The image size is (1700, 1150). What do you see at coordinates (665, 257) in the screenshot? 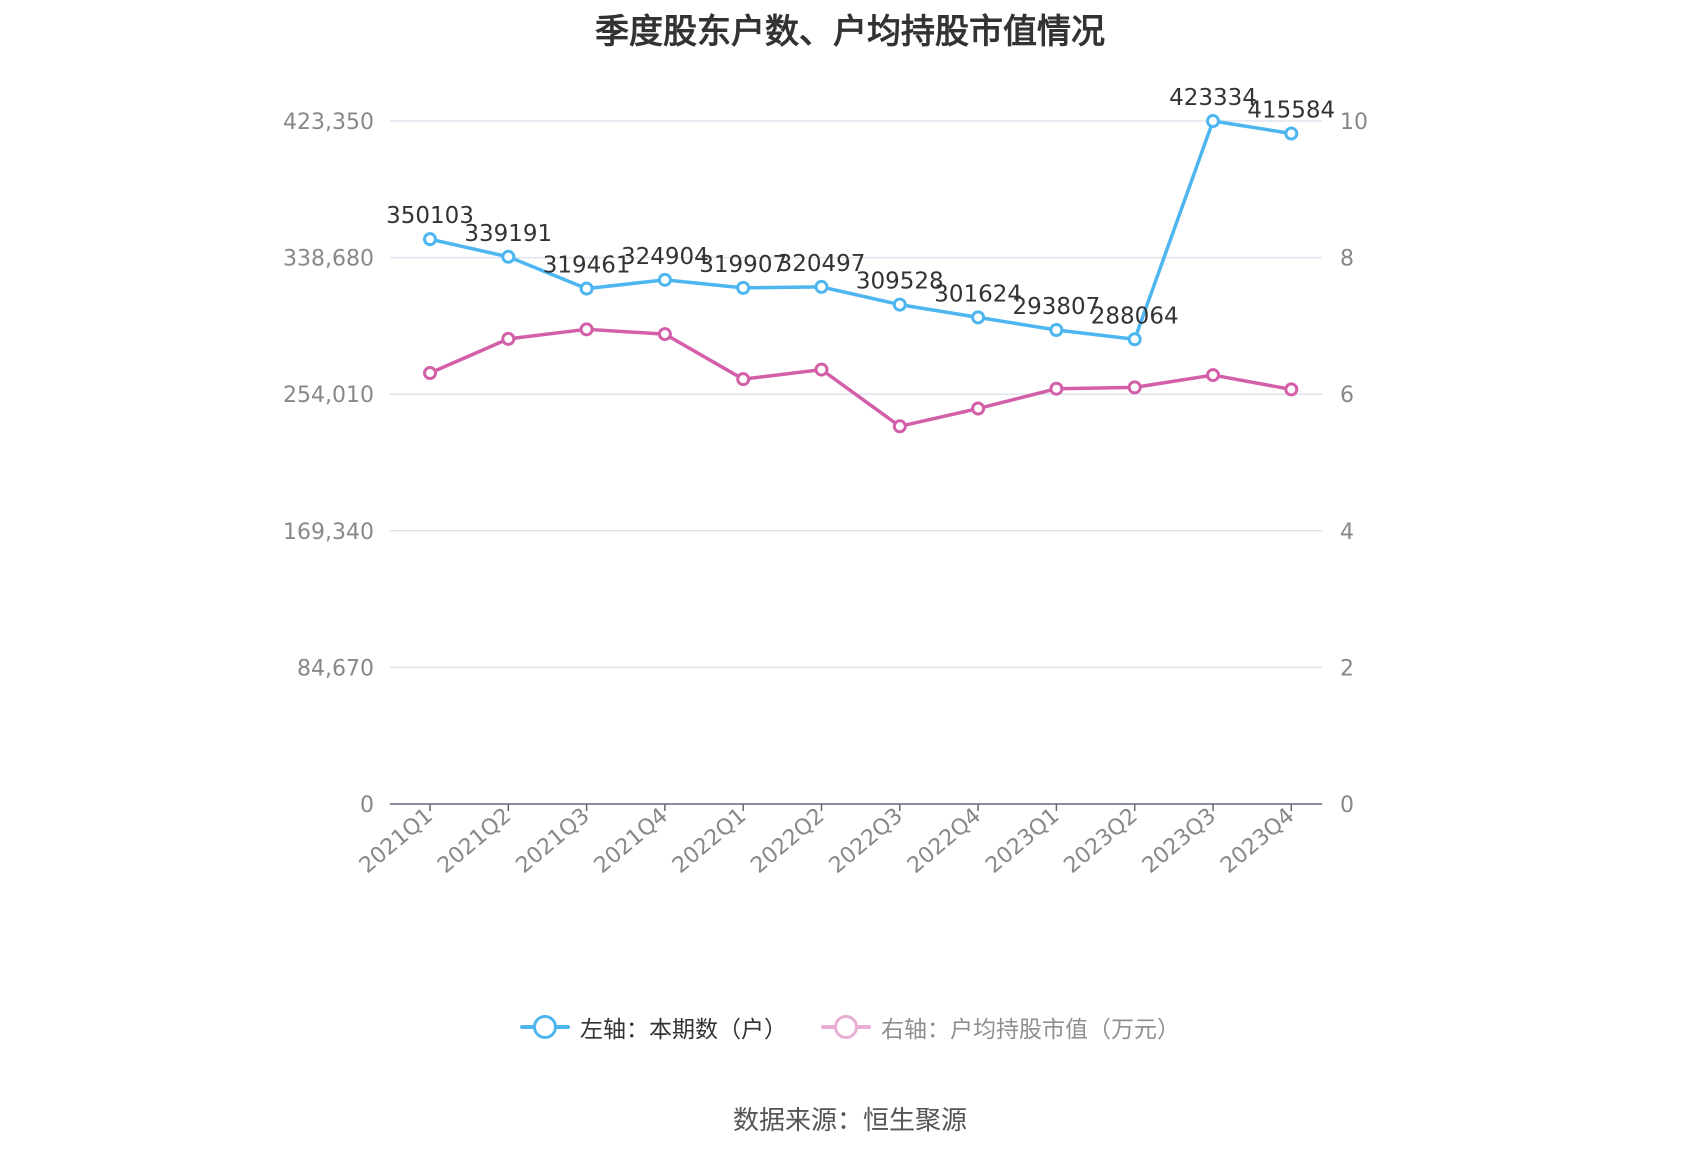
I see `data-label: 324904` at bounding box center [665, 257].